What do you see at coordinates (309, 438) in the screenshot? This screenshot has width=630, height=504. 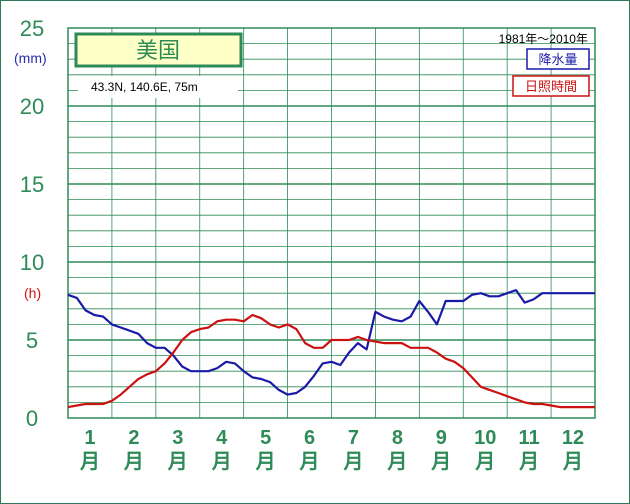 I see `month-number: 6` at bounding box center [309, 438].